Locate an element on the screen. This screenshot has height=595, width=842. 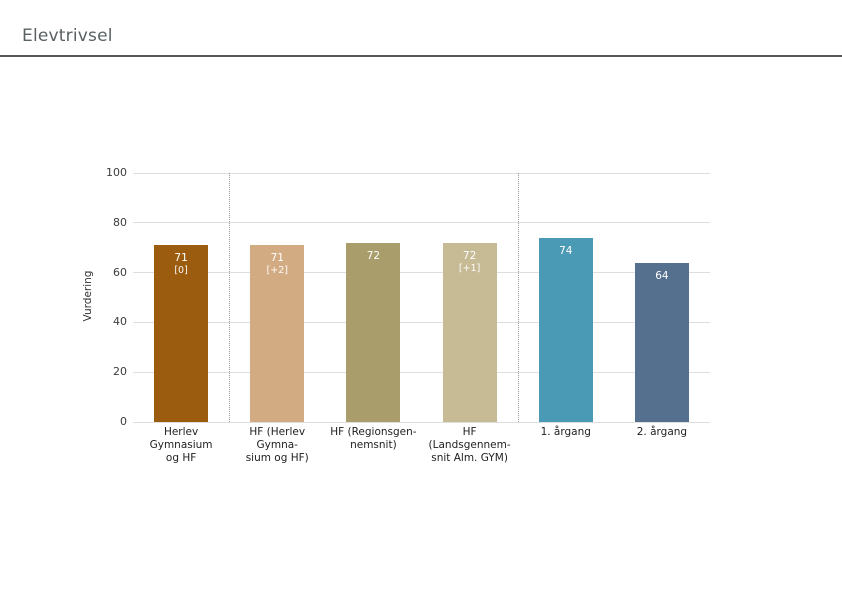
x-category-label-line: Herlev Gymnasium is located at coordinates (181, 438).